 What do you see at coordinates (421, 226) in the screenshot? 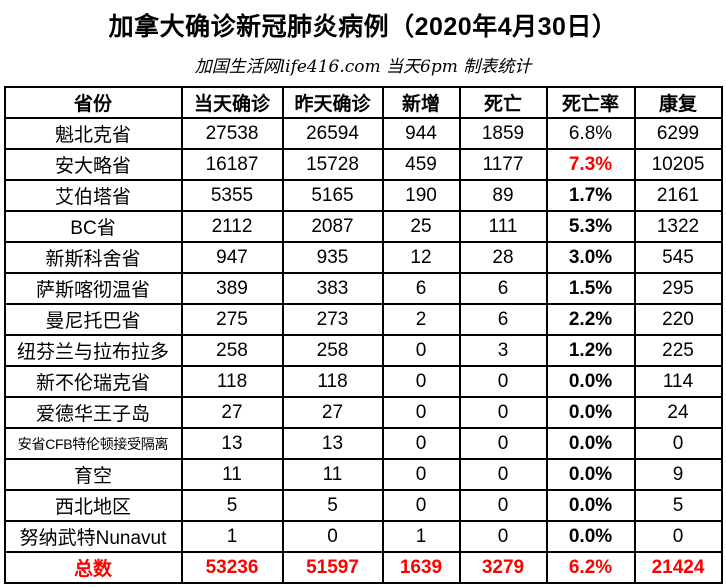
I see `cell-new-cases: 25` at bounding box center [421, 226].